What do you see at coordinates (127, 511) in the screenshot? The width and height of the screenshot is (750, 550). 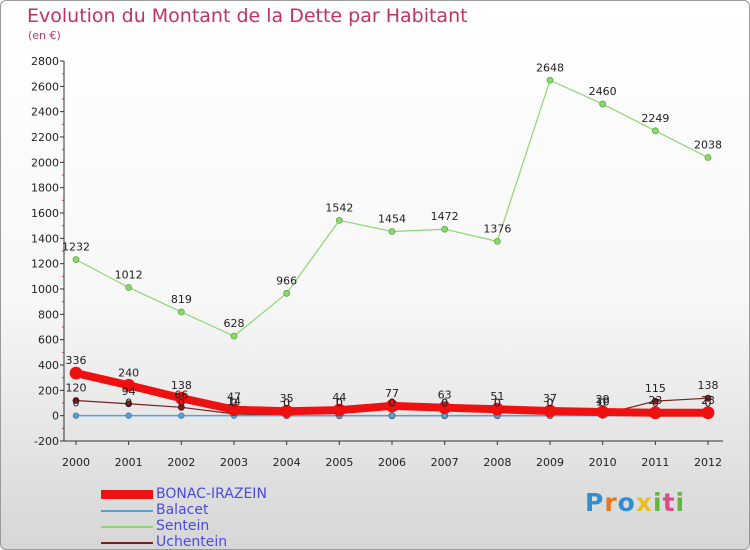 I see `legend-swatch-balacet` at bounding box center [127, 511].